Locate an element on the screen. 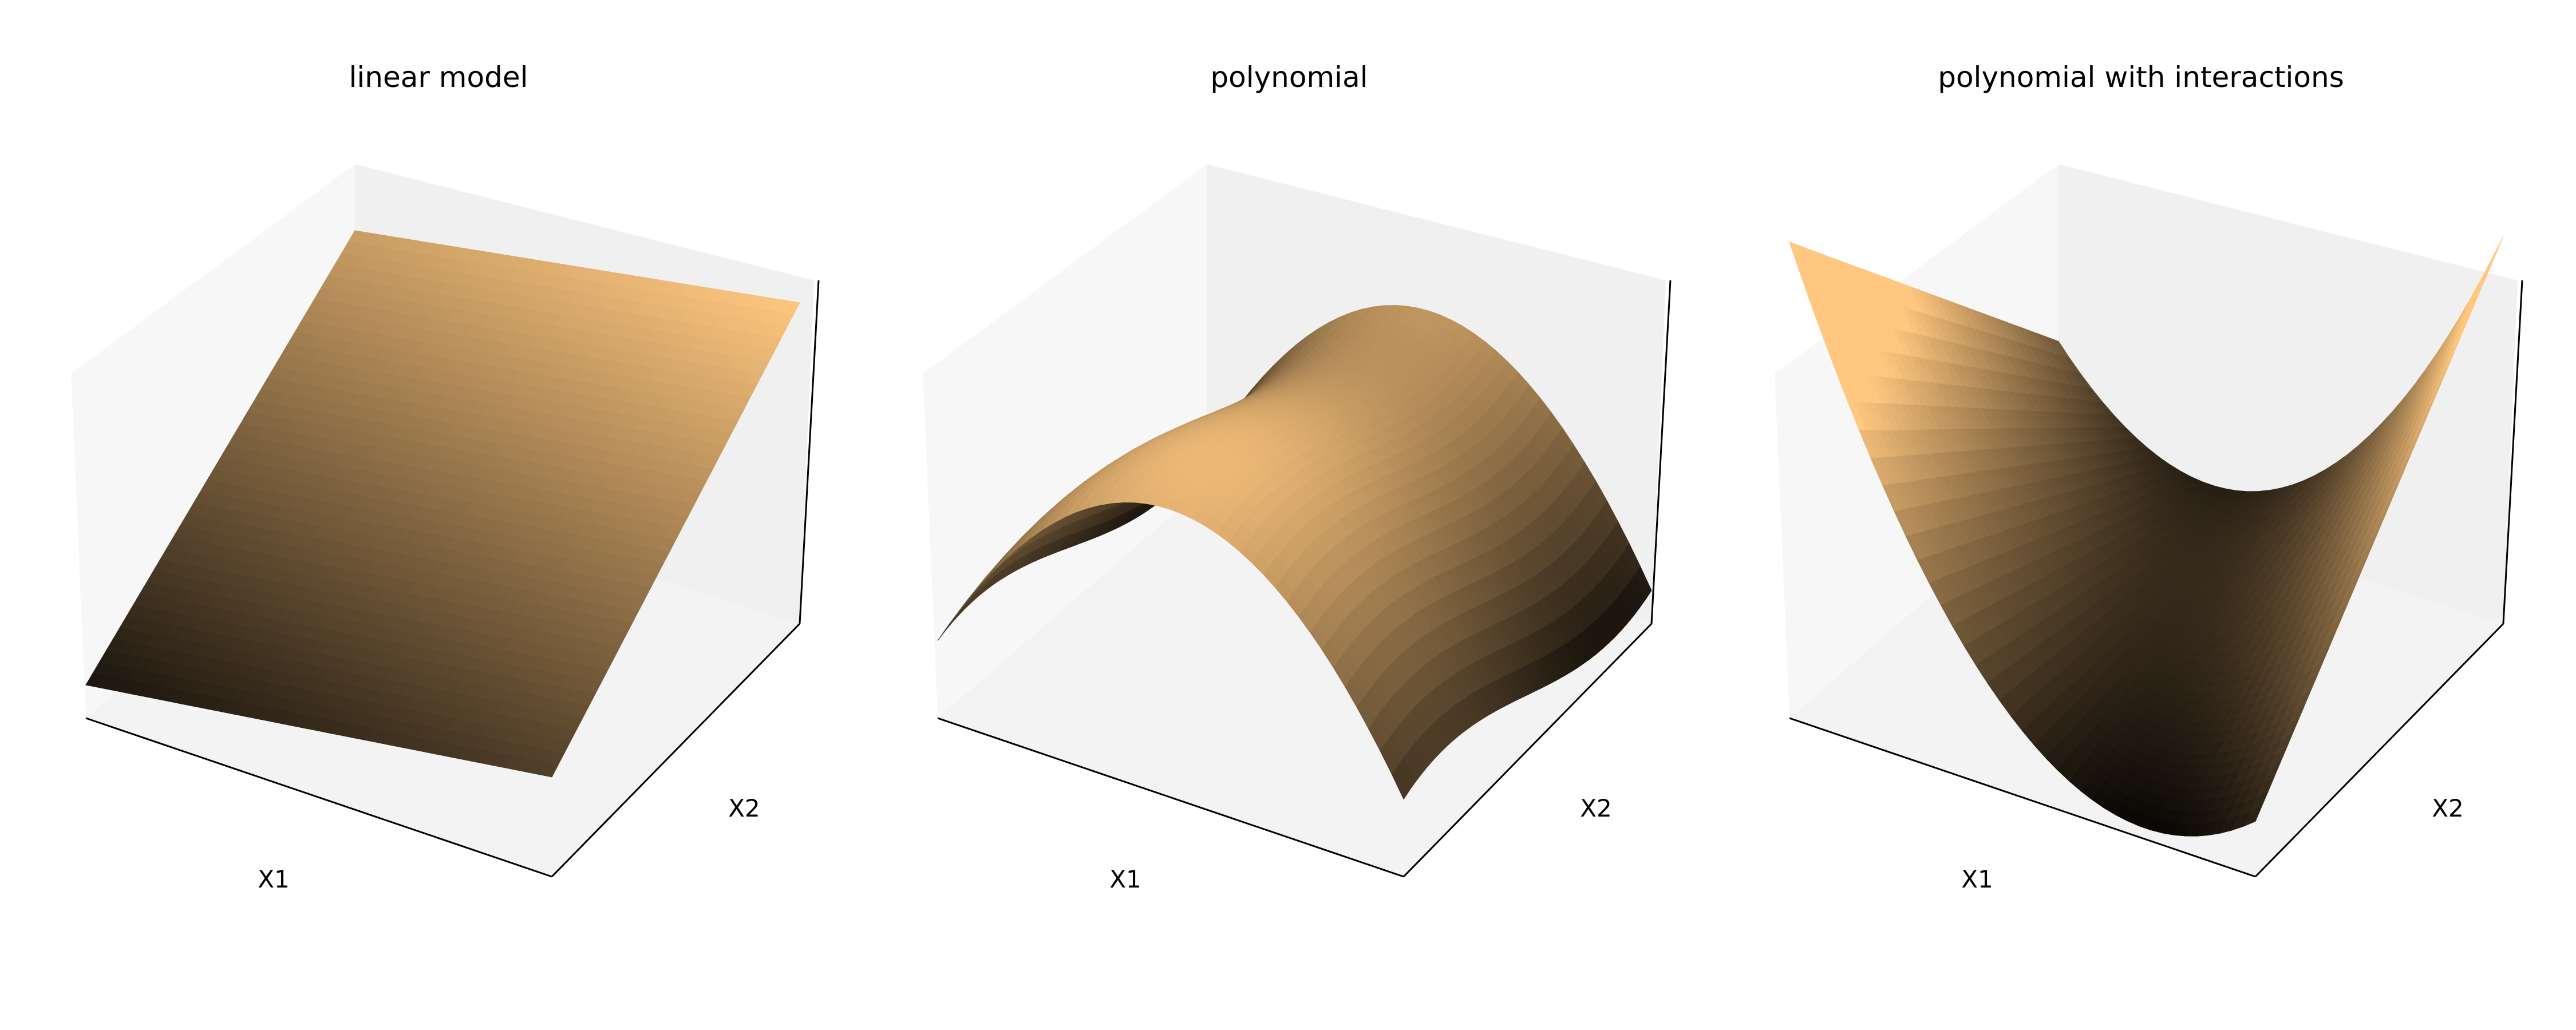 The width and height of the screenshot is (2576, 1030). pane-left is located at coordinates (213, 441).